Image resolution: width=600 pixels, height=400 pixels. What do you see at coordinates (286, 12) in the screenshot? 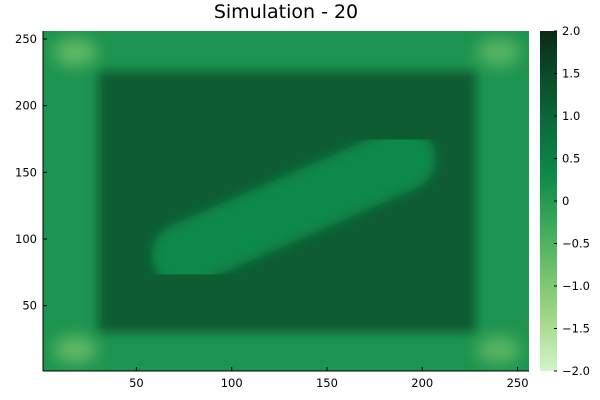
I see `chart-title: Simulation - 20` at bounding box center [286, 12].